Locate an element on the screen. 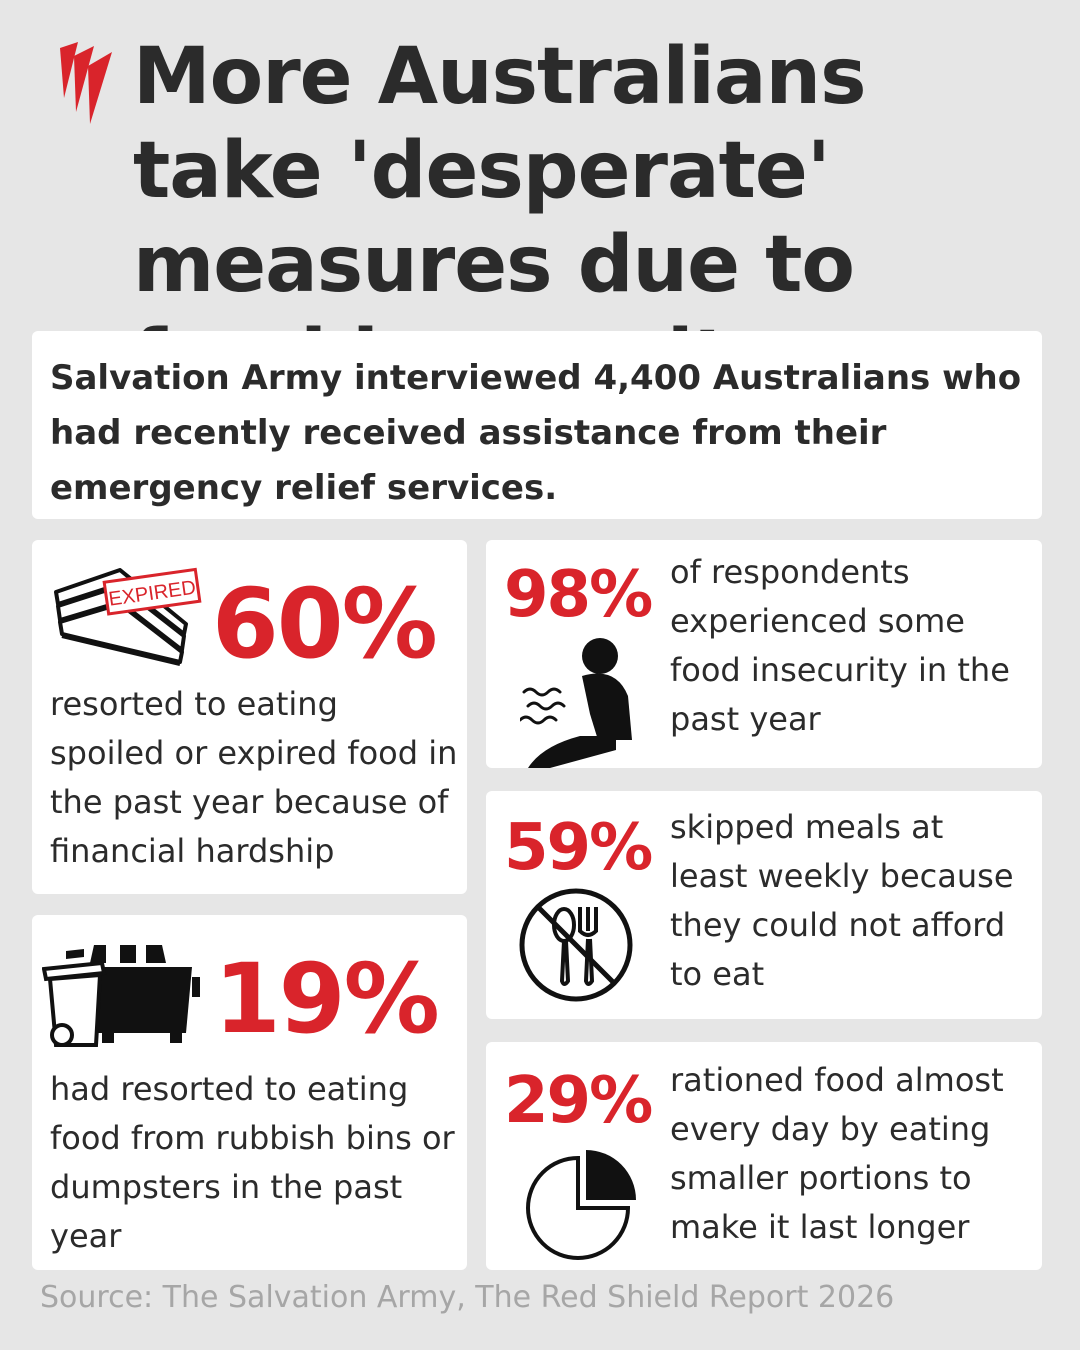 The width and height of the screenshot is (1080, 1350). hungry-person-icon is located at coordinates (576, 703).